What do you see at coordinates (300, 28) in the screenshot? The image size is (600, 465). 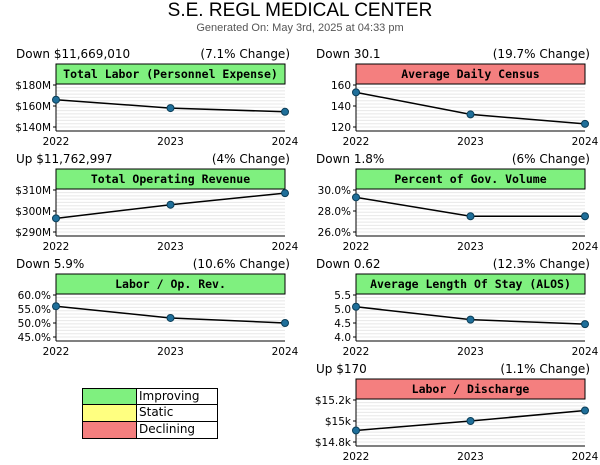 I see `generated-timestamp: Generated On: May 3rd, 2025 at 04:33 pm` at bounding box center [300, 28].